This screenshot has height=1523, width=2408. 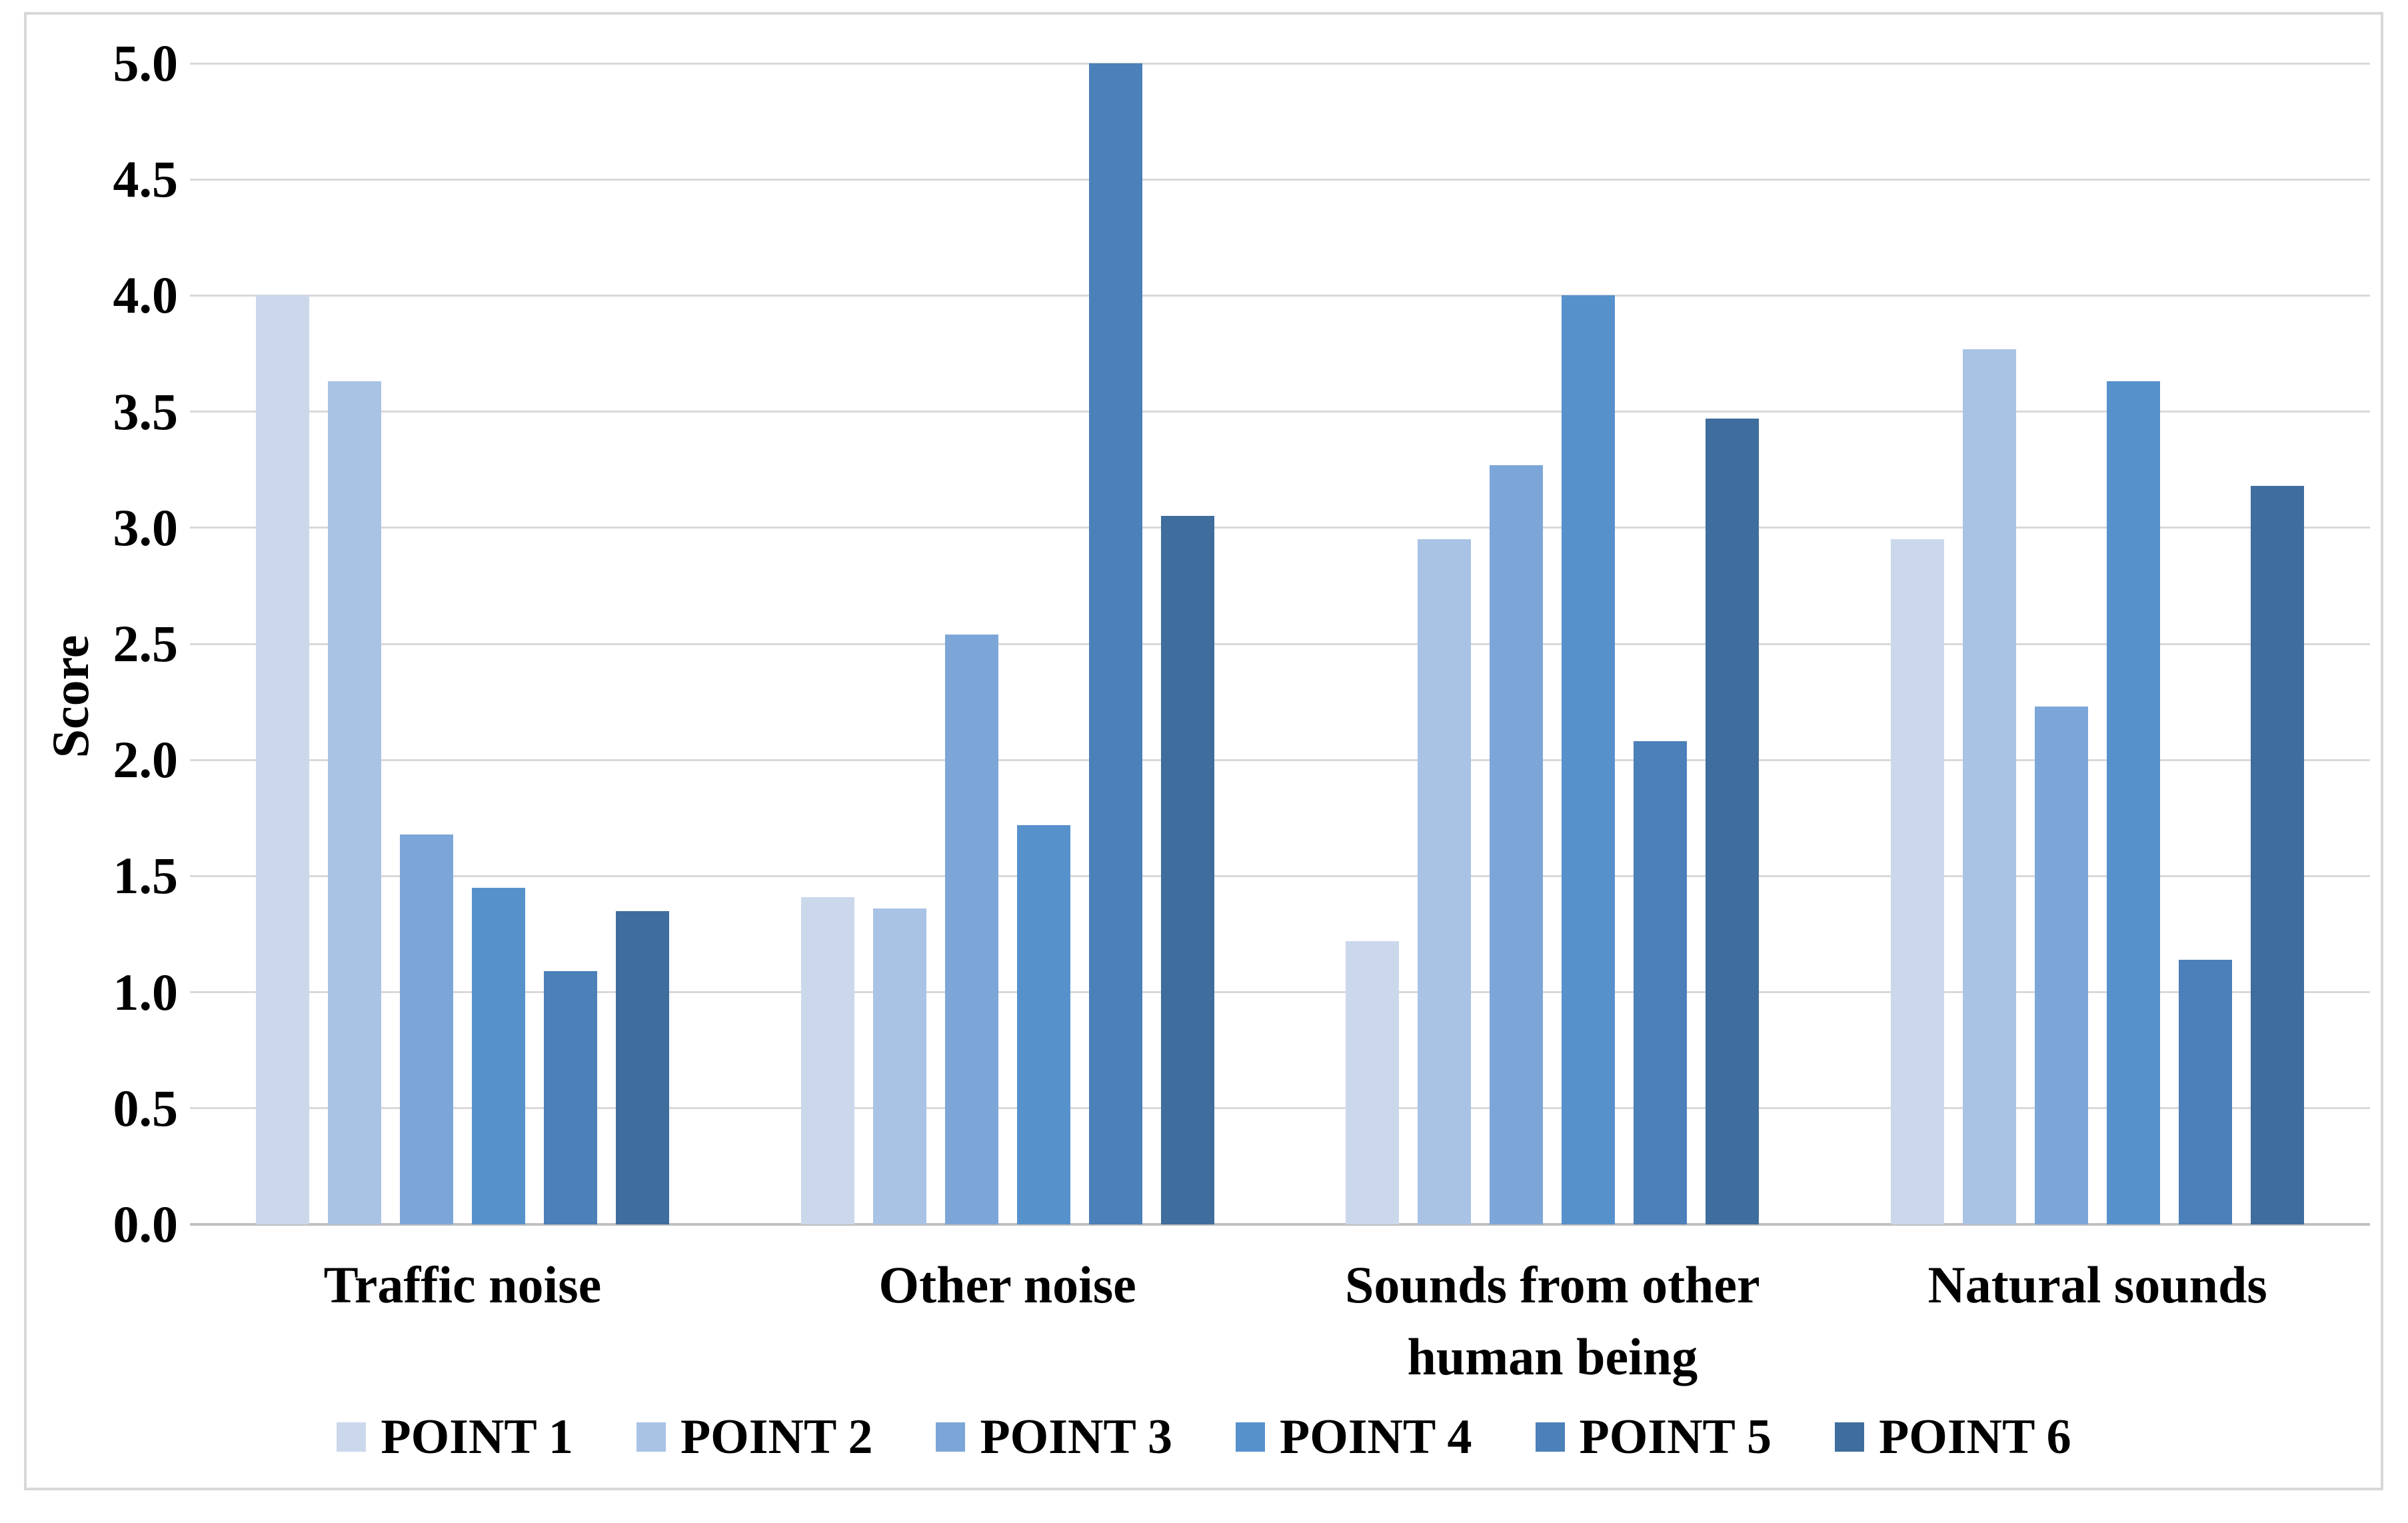 What do you see at coordinates (146, 875) in the screenshot?
I see `y-tick-label: 1.5` at bounding box center [146, 875].